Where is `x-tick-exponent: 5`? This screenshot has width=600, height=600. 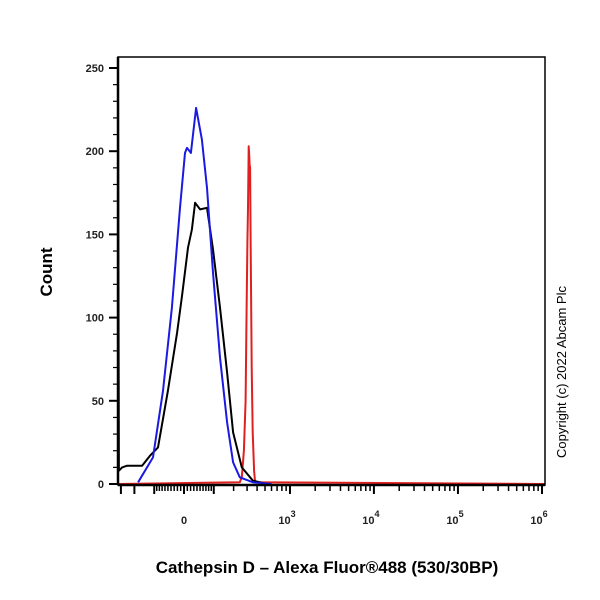 x-tick-exponent: 5 is located at coordinates (461, 514).